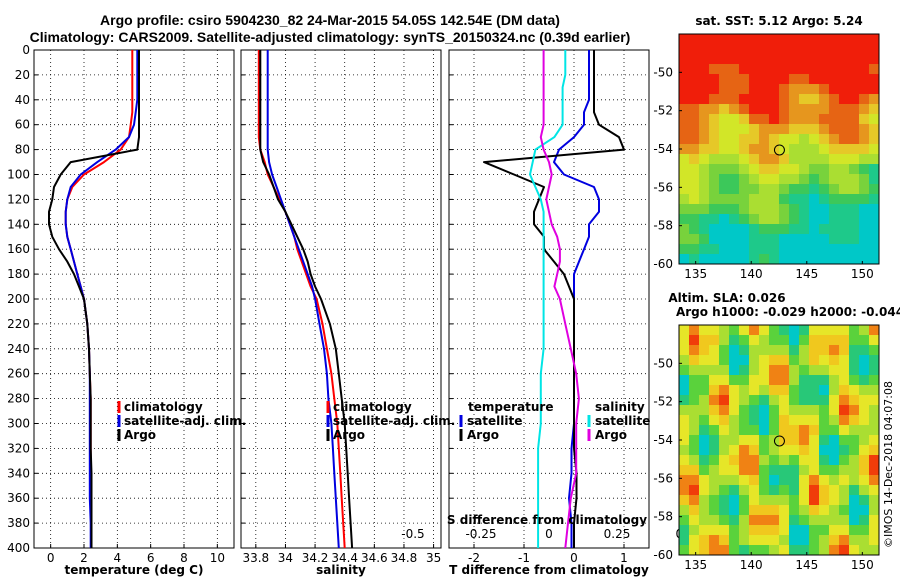 This screenshot has height=580, width=900. What do you see at coordinates (26, 50) in the screenshot?
I see `depth-tick-label: 0` at bounding box center [26, 50].